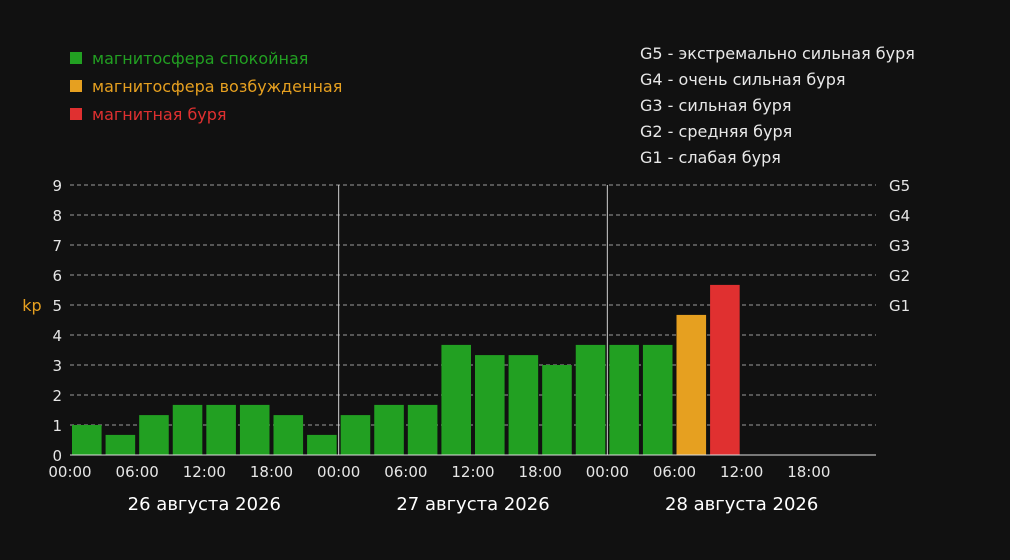 The height and width of the screenshot is (560, 1010). Describe the element at coordinates (57, 396) in the screenshot. I see `y-tick-label: 2` at that location.